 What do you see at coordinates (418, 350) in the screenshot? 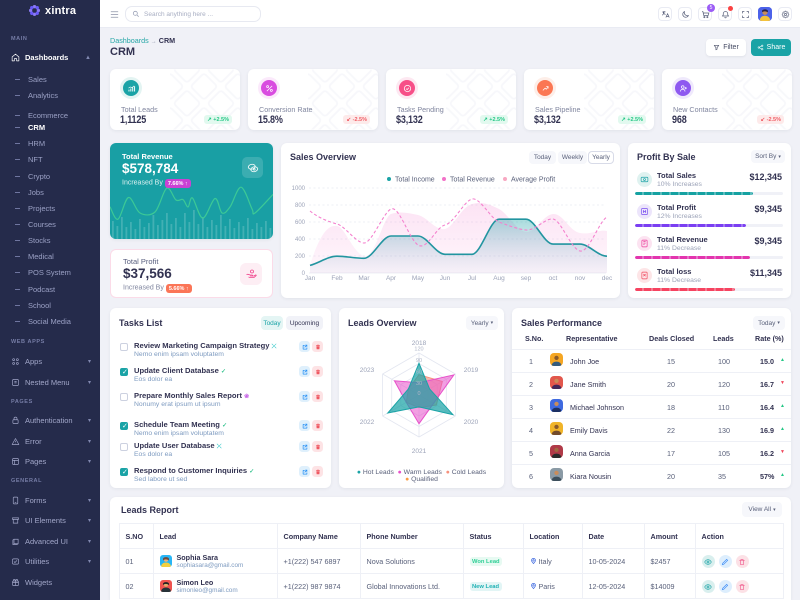
I see `svg-text: 120` at bounding box center [418, 350].